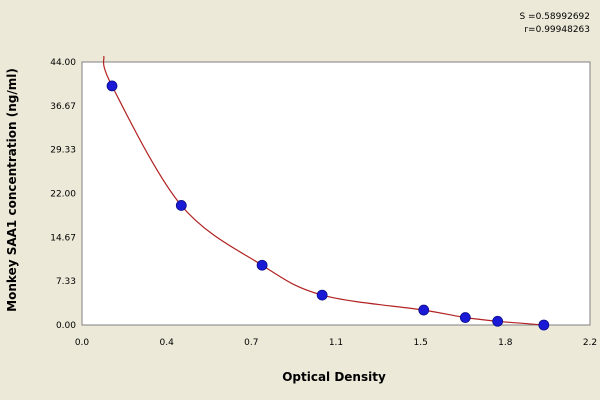 This screenshot has width=600, height=400. What do you see at coordinates (66, 282) in the screenshot?
I see `y-tick-label: 7.33` at bounding box center [66, 282].